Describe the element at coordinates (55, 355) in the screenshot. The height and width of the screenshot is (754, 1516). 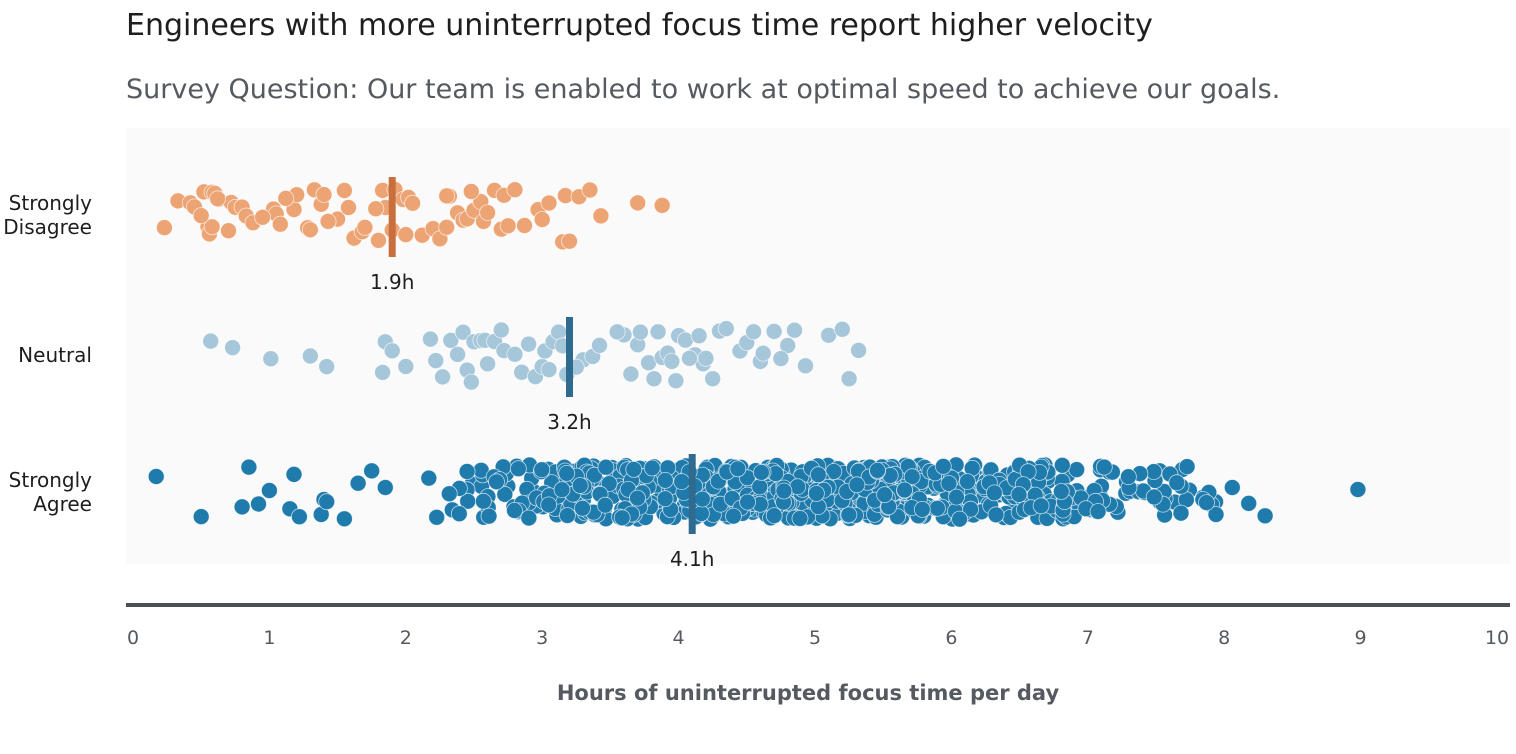
I see `category-label: Neutral` at that location.